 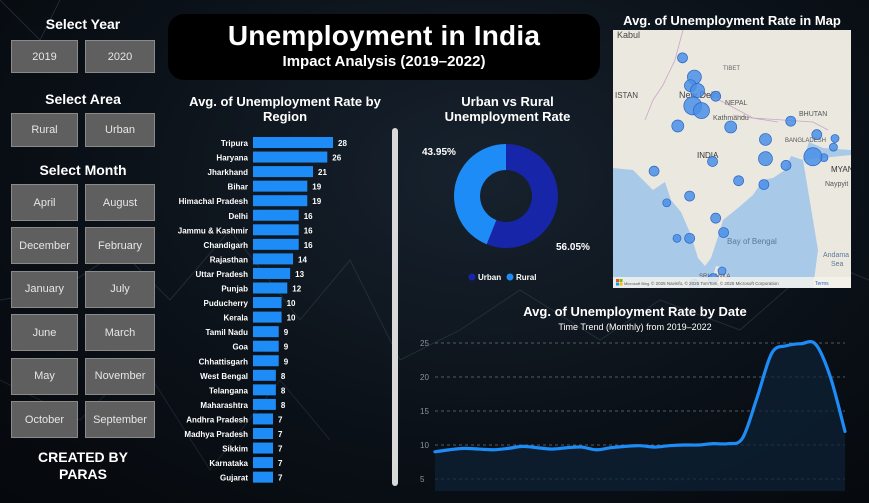 I want to click on month-december-button: December, so click(x=44, y=246).